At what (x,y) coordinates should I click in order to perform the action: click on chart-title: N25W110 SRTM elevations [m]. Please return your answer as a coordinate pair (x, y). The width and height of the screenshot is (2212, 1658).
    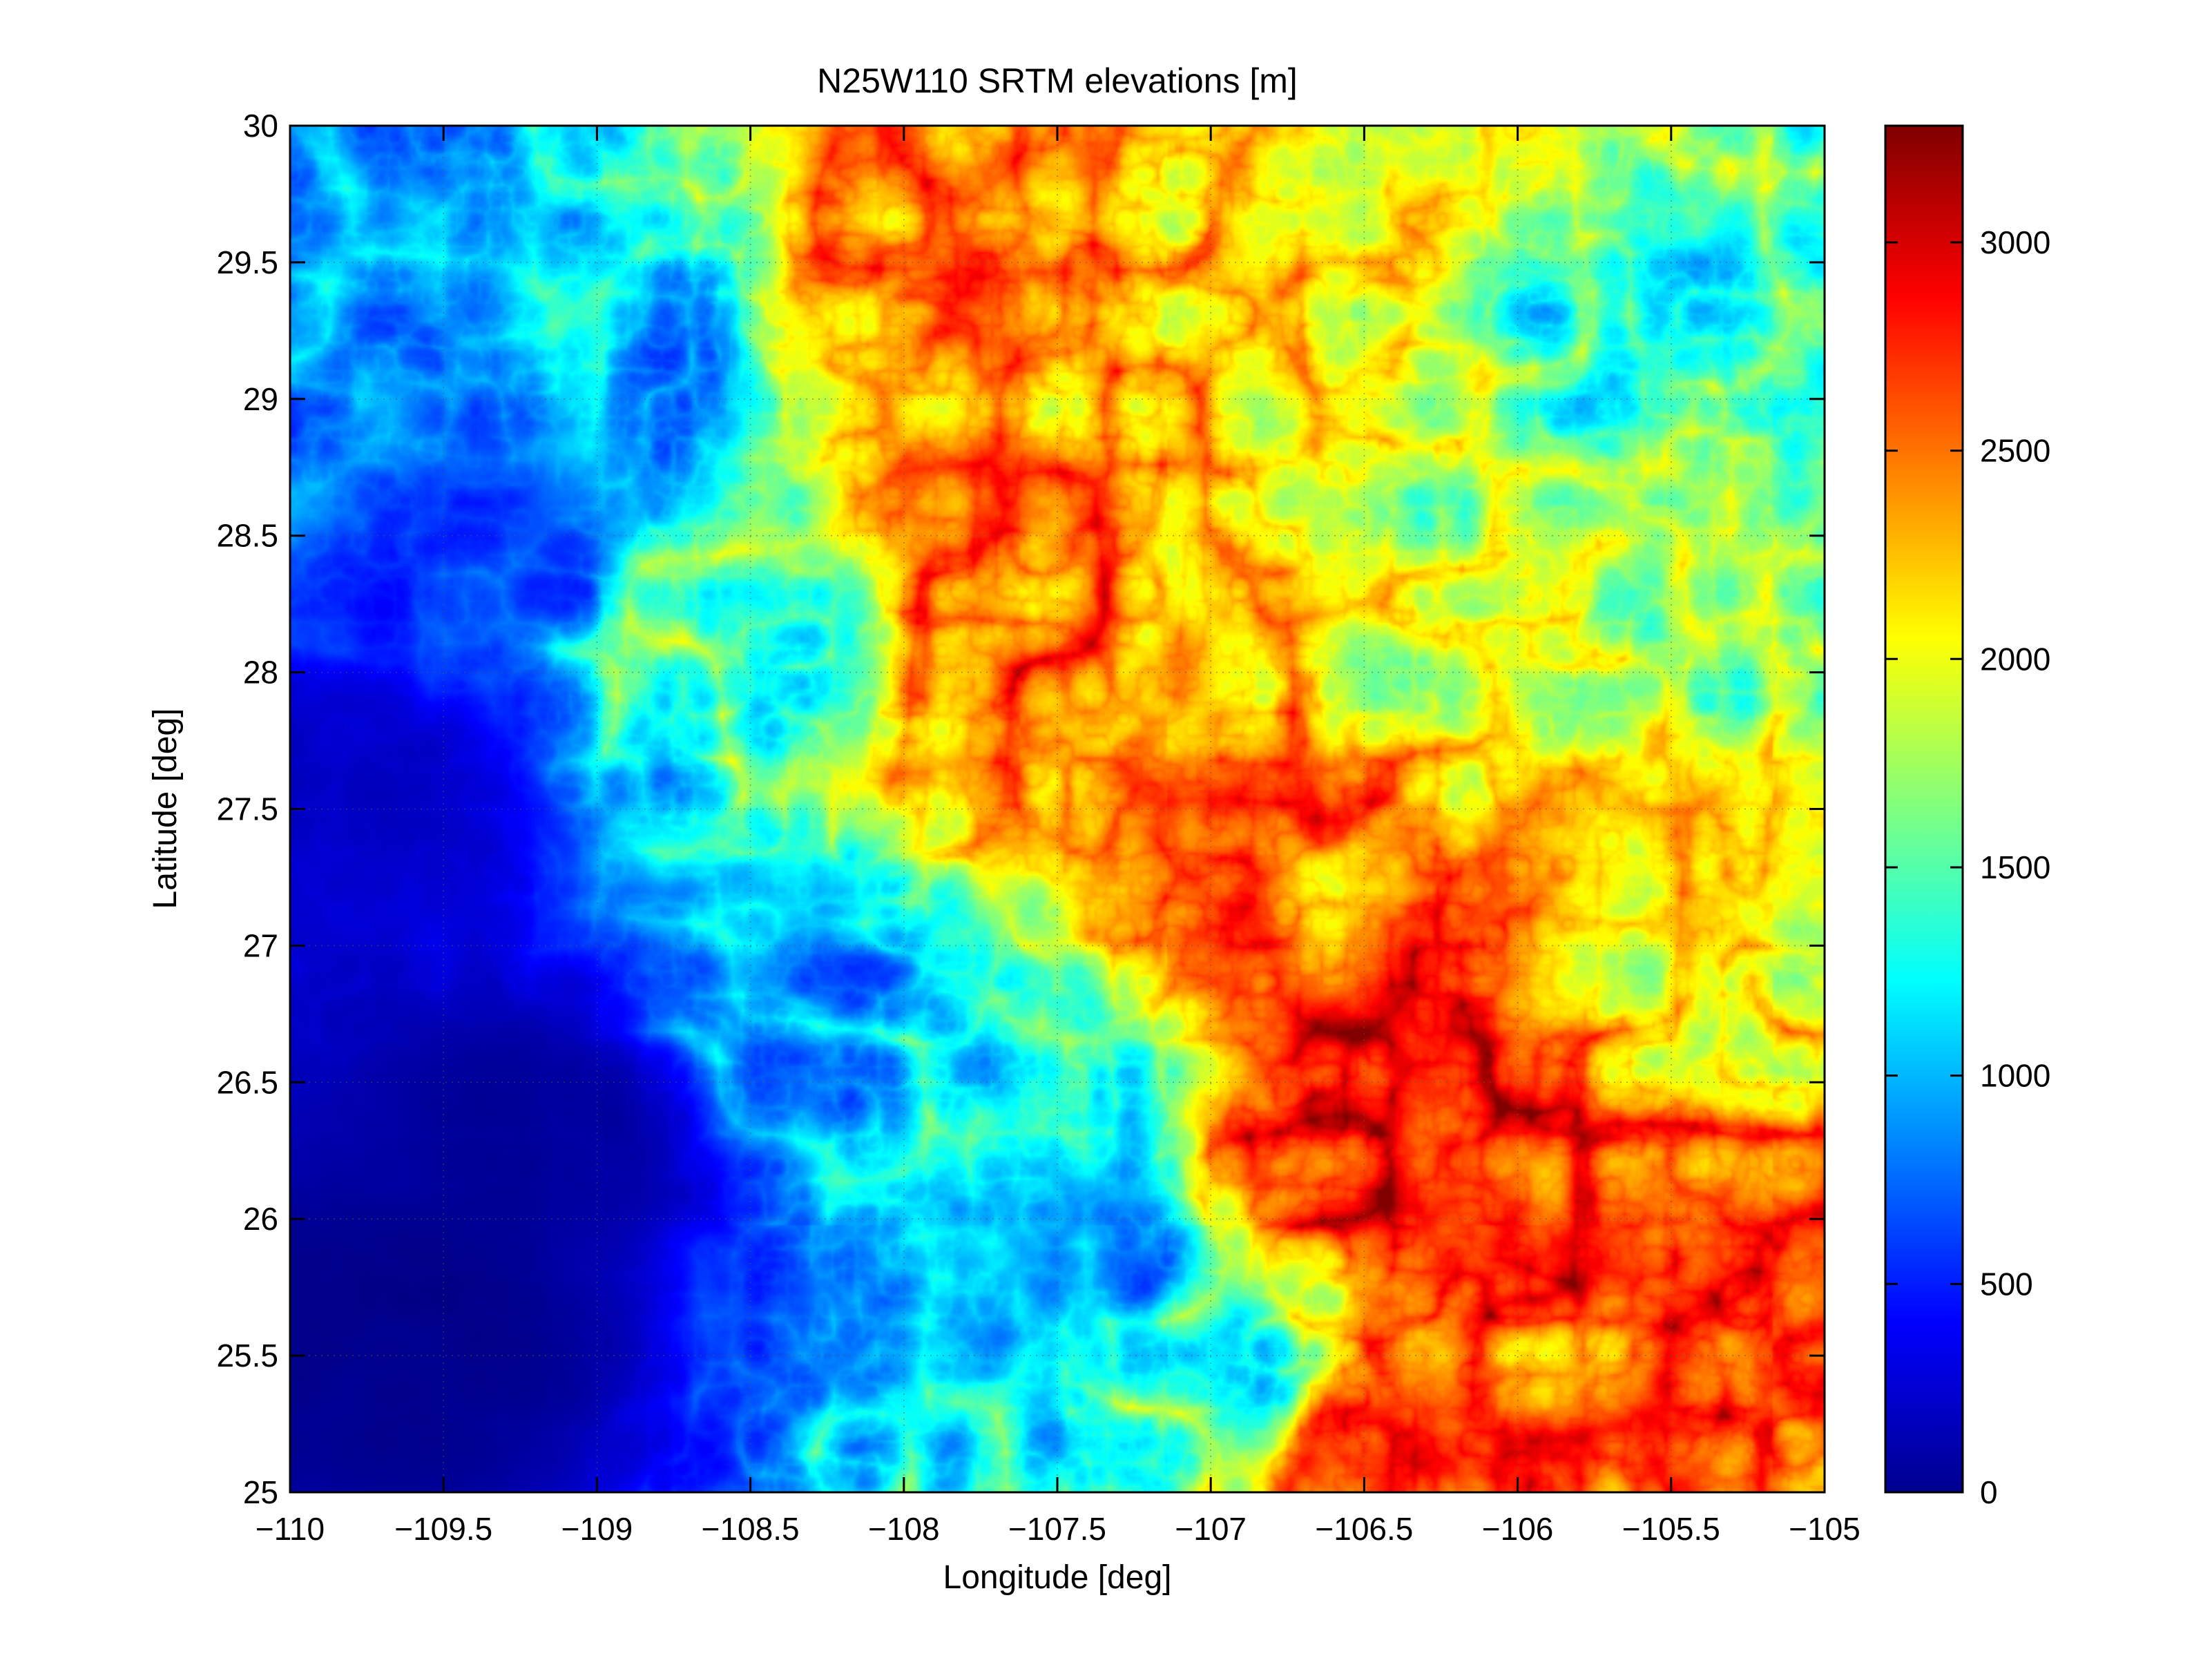
    Looking at the image, I should click on (1057, 80).